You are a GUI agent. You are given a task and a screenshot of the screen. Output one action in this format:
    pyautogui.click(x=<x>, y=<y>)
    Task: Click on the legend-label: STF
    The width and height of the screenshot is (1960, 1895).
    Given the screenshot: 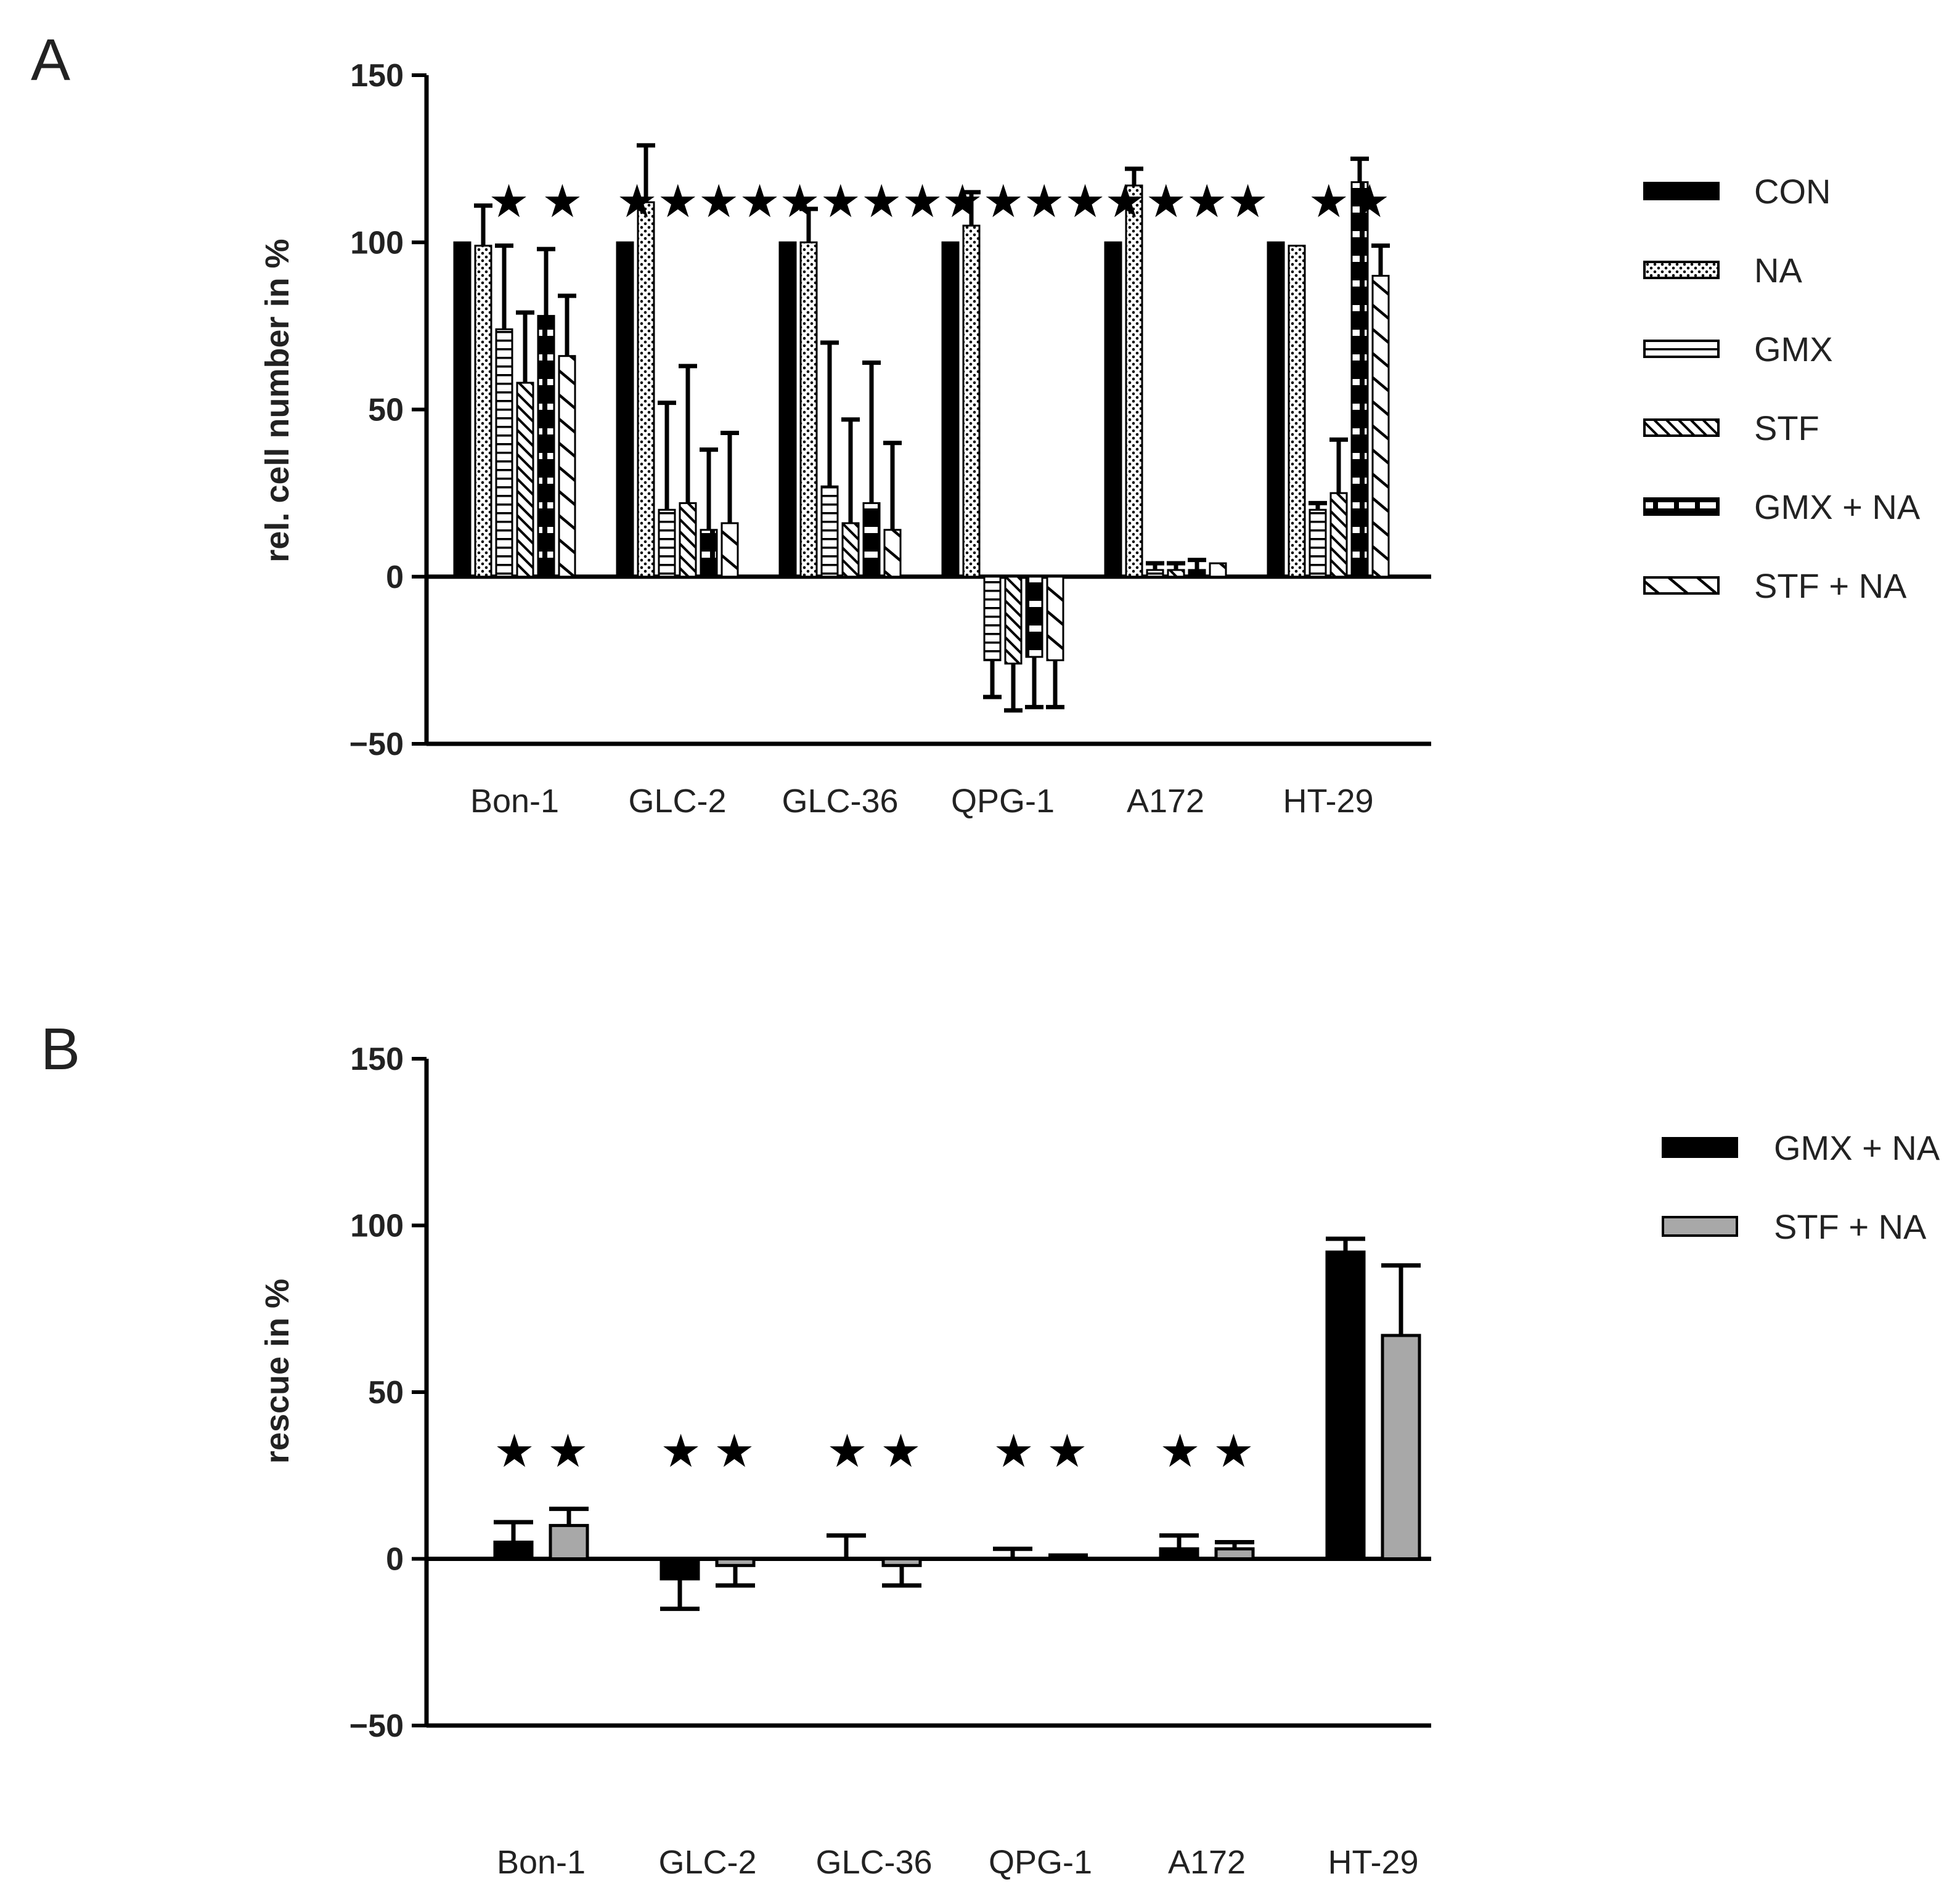 What is the action you would take?
    pyautogui.click(x=1786, y=428)
    